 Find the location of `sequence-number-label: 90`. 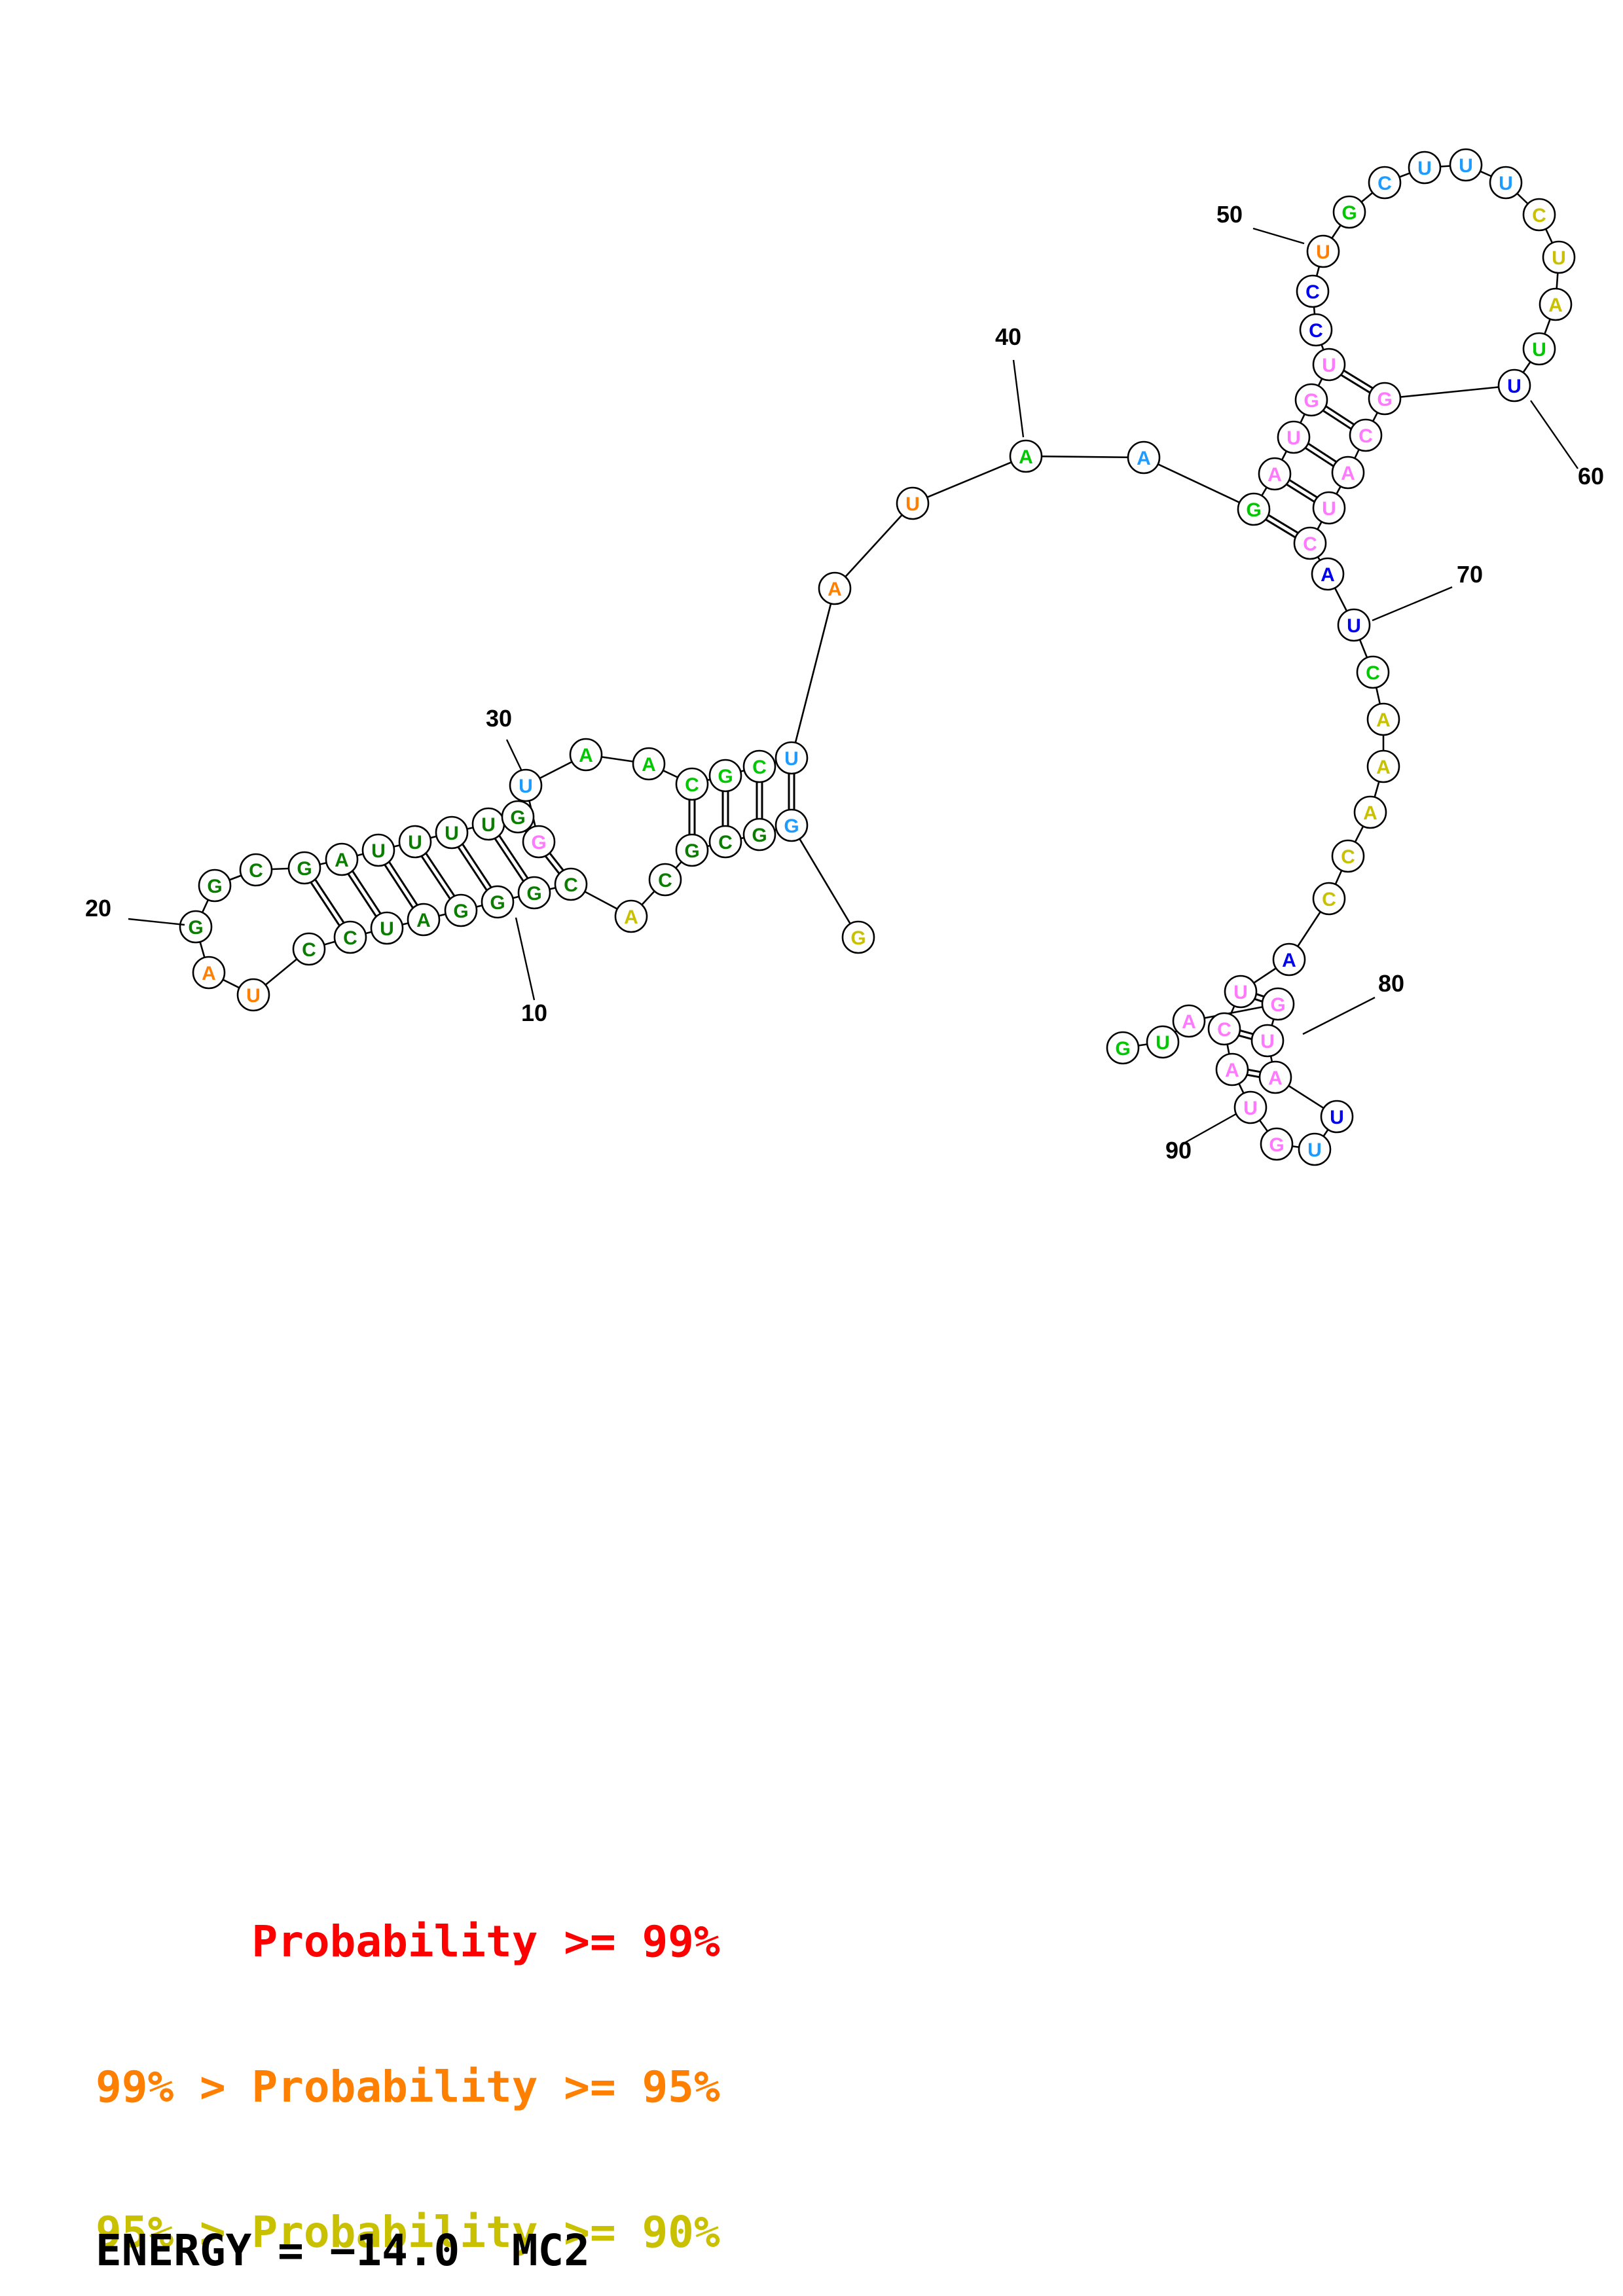

sequence-number-label: 90 is located at coordinates (1178, 1150).